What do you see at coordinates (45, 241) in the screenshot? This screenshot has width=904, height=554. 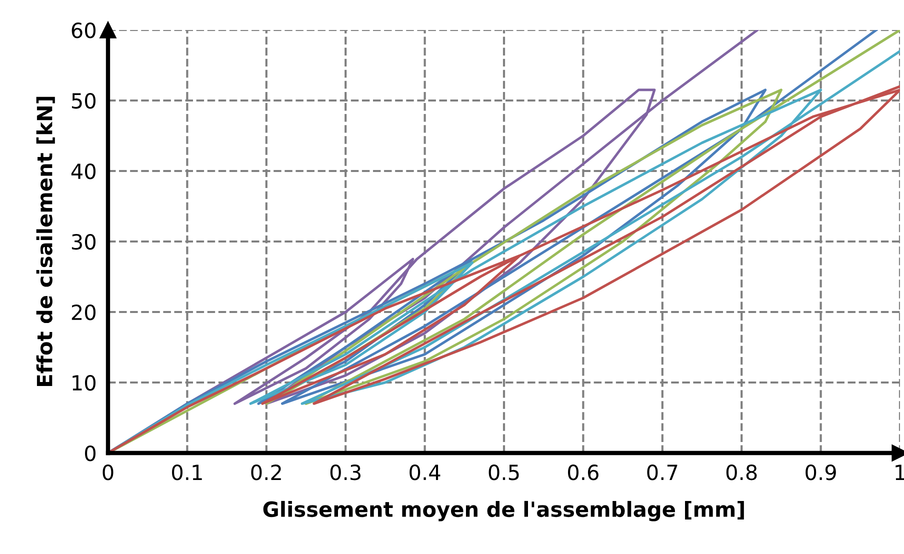 I see `y-axis-title: Effot de cisailement [kN]` at bounding box center [45, 241].